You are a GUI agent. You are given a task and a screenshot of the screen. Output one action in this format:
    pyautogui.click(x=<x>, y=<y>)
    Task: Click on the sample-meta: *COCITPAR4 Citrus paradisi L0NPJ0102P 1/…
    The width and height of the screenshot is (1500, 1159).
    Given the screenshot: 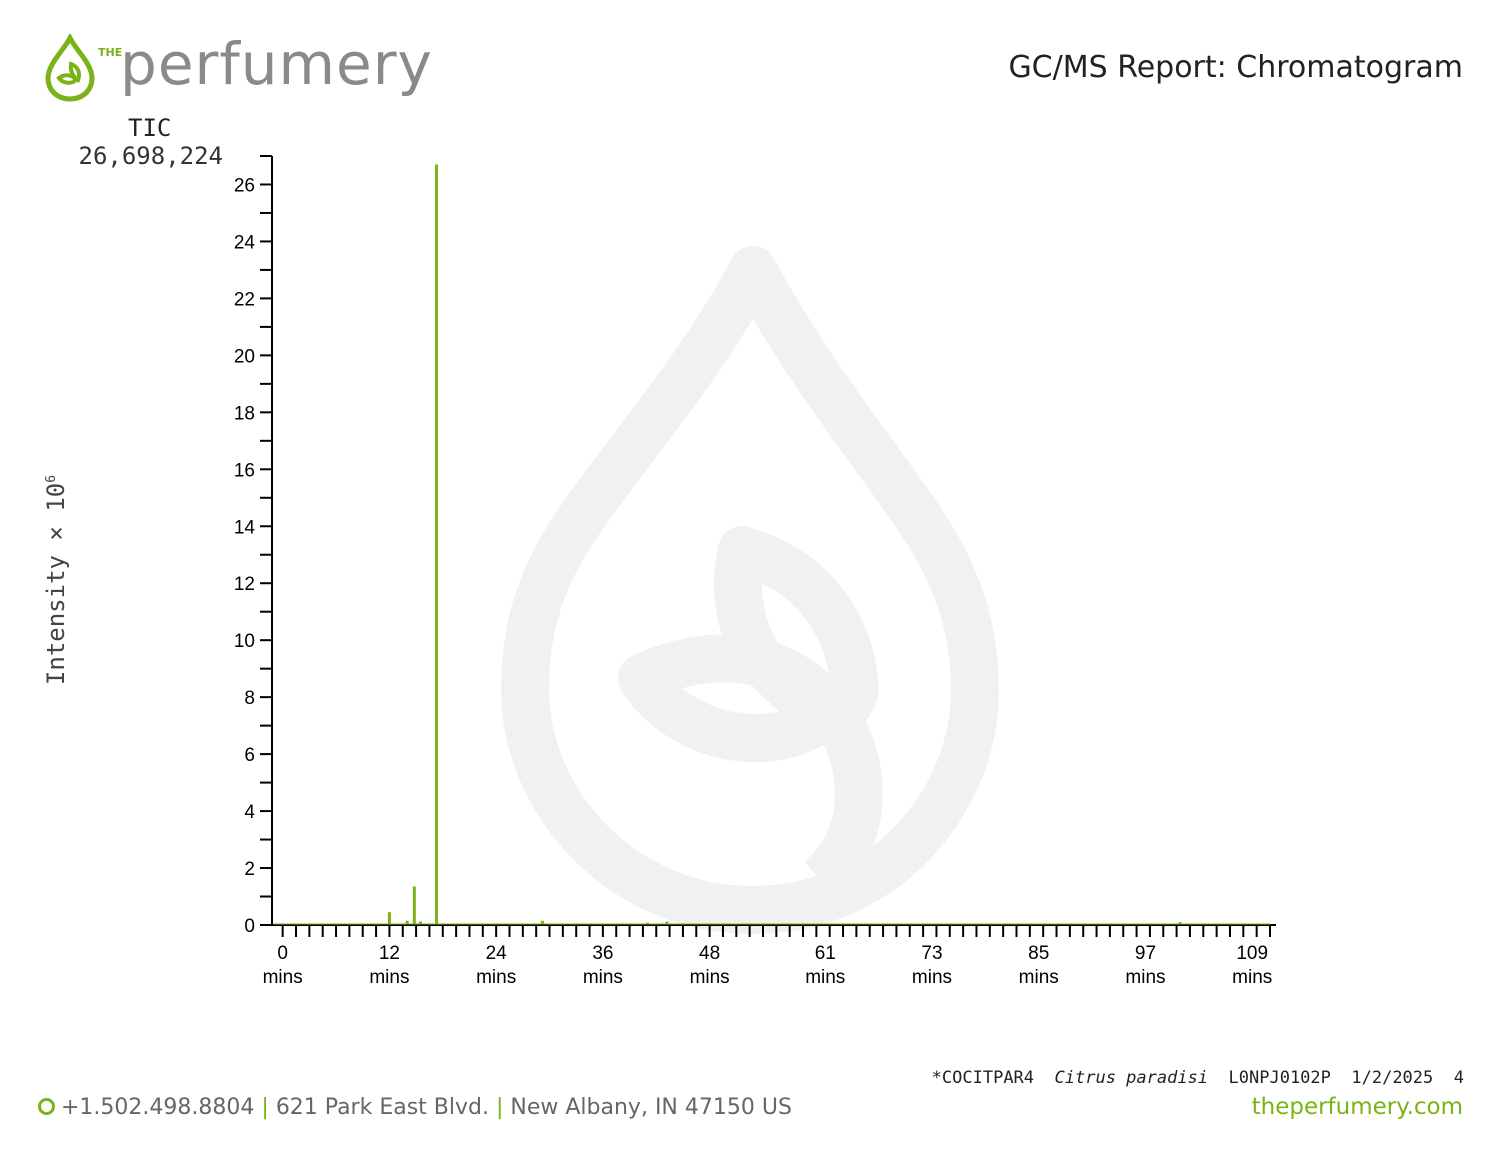 What is the action you would take?
    pyautogui.click(x=1198, y=1078)
    